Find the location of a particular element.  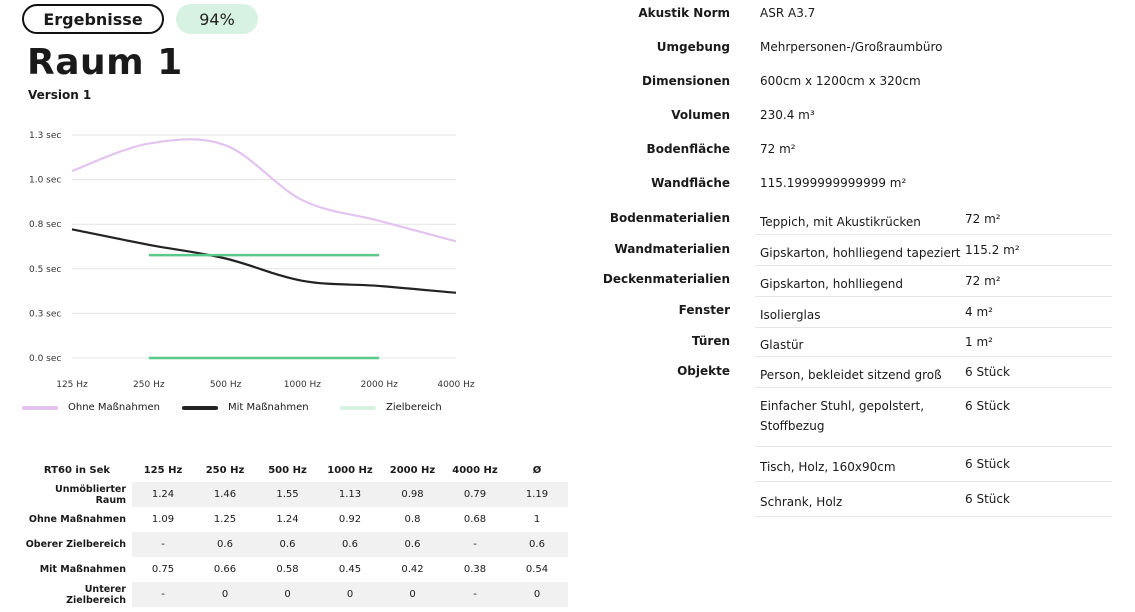

property-label: Akustik Norm is located at coordinates (684, 13).